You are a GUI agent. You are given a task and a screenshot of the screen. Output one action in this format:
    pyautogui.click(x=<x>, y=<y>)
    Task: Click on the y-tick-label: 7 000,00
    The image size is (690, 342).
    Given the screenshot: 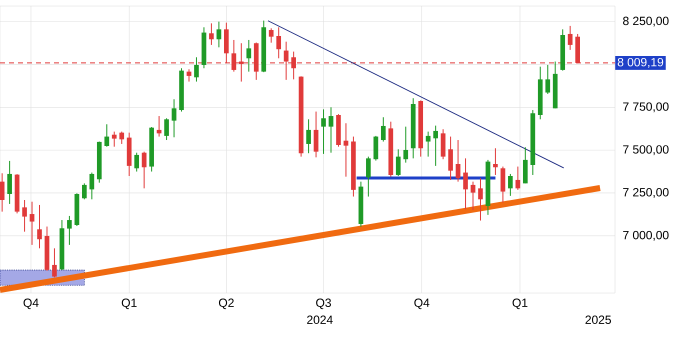 What is the action you would take?
    pyautogui.click(x=646, y=235)
    